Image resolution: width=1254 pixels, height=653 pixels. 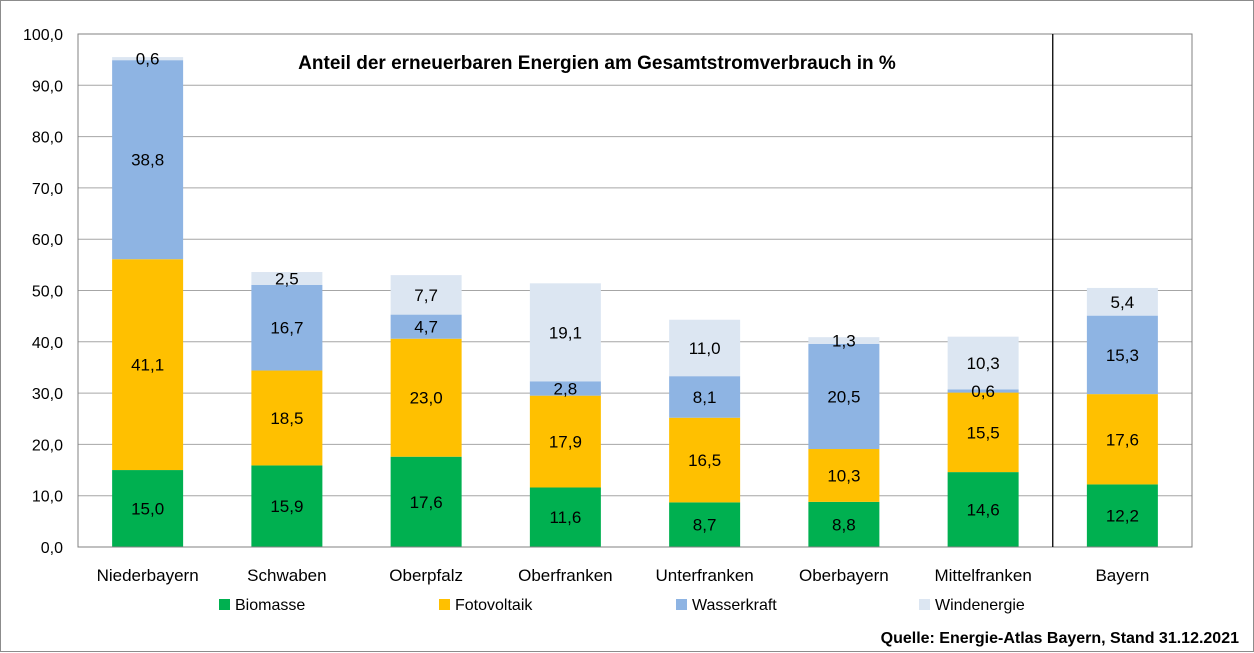 I want to click on x-tick-label: Oberbayern, so click(x=844, y=575).